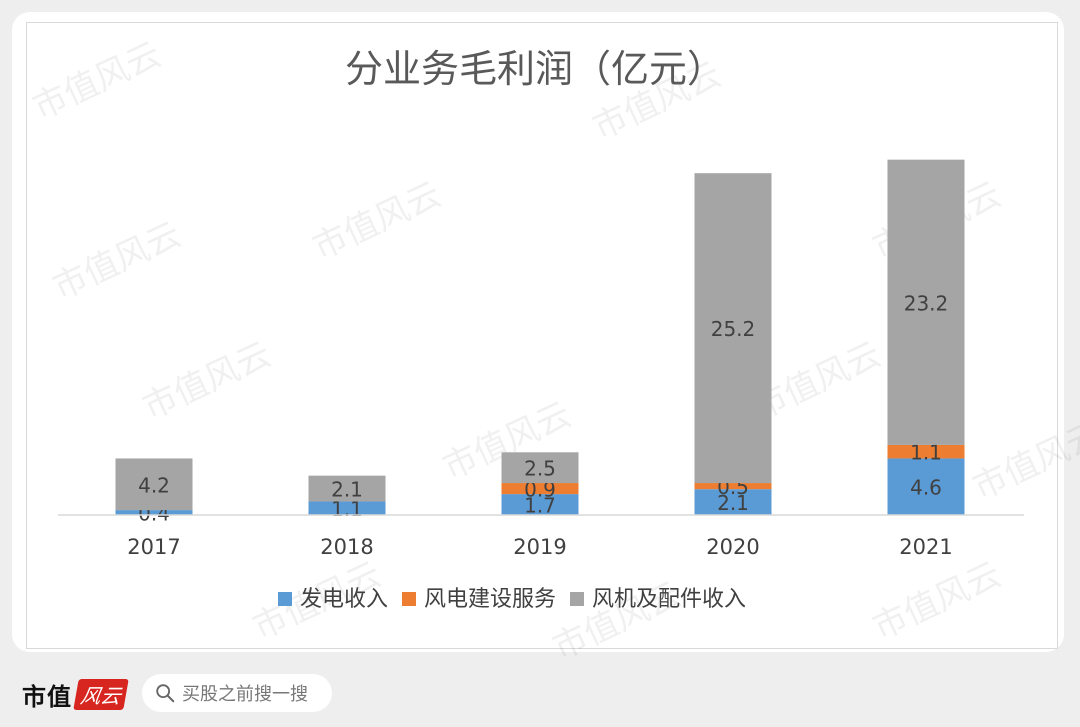  What do you see at coordinates (490, 599) in the screenshot?
I see `legend-label: 风电建设服务` at bounding box center [490, 599].